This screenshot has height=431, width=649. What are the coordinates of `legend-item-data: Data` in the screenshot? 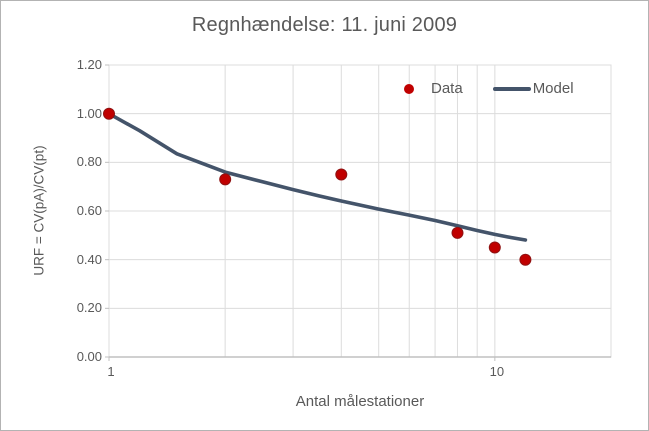 It's located at (430, 88).